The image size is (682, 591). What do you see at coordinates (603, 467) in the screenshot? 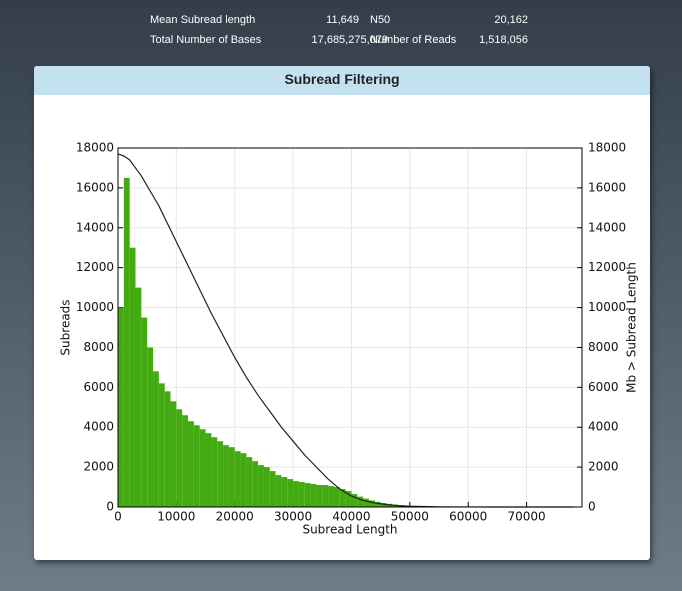
I see `y2-tick-label: 2000` at bounding box center [603, 467].